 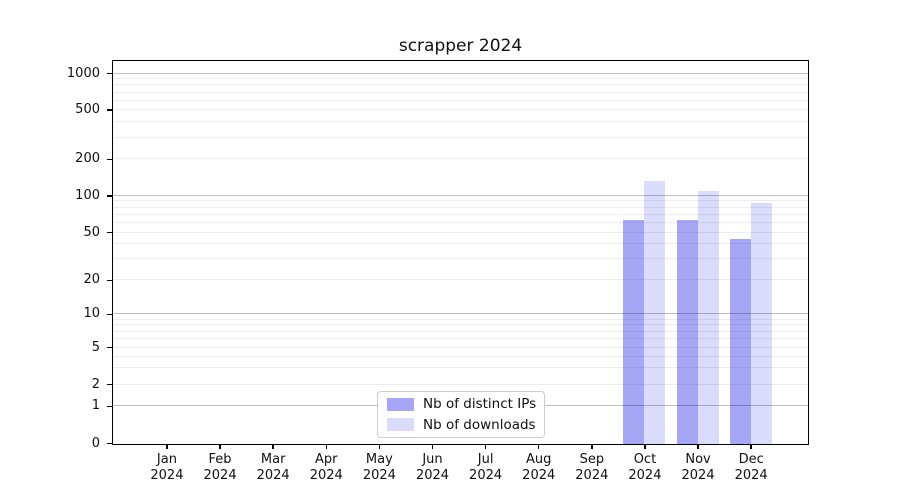 I want to click on x-tick-mark-nov, so click(x=698, y=446).